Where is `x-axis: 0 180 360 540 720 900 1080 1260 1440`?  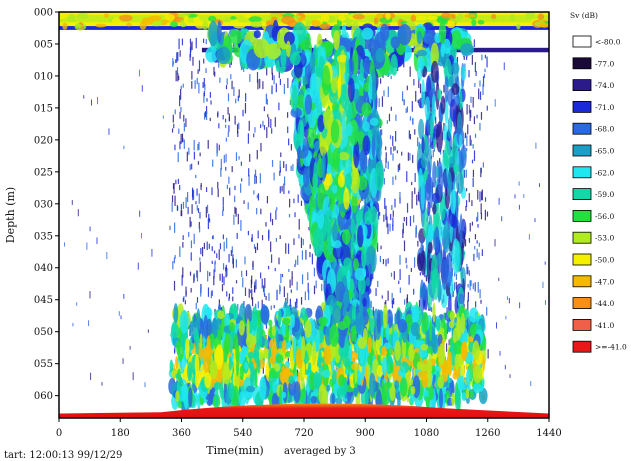
x-axis: 0 180 360 540 720 900 1080 1260 1440 is located at coordinates (309, 428).